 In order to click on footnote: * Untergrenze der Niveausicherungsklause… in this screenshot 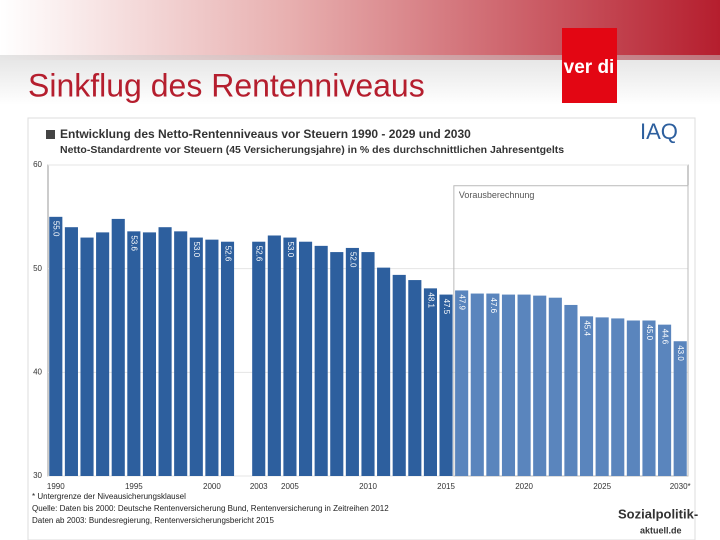, I will do `click(109, 496)`.